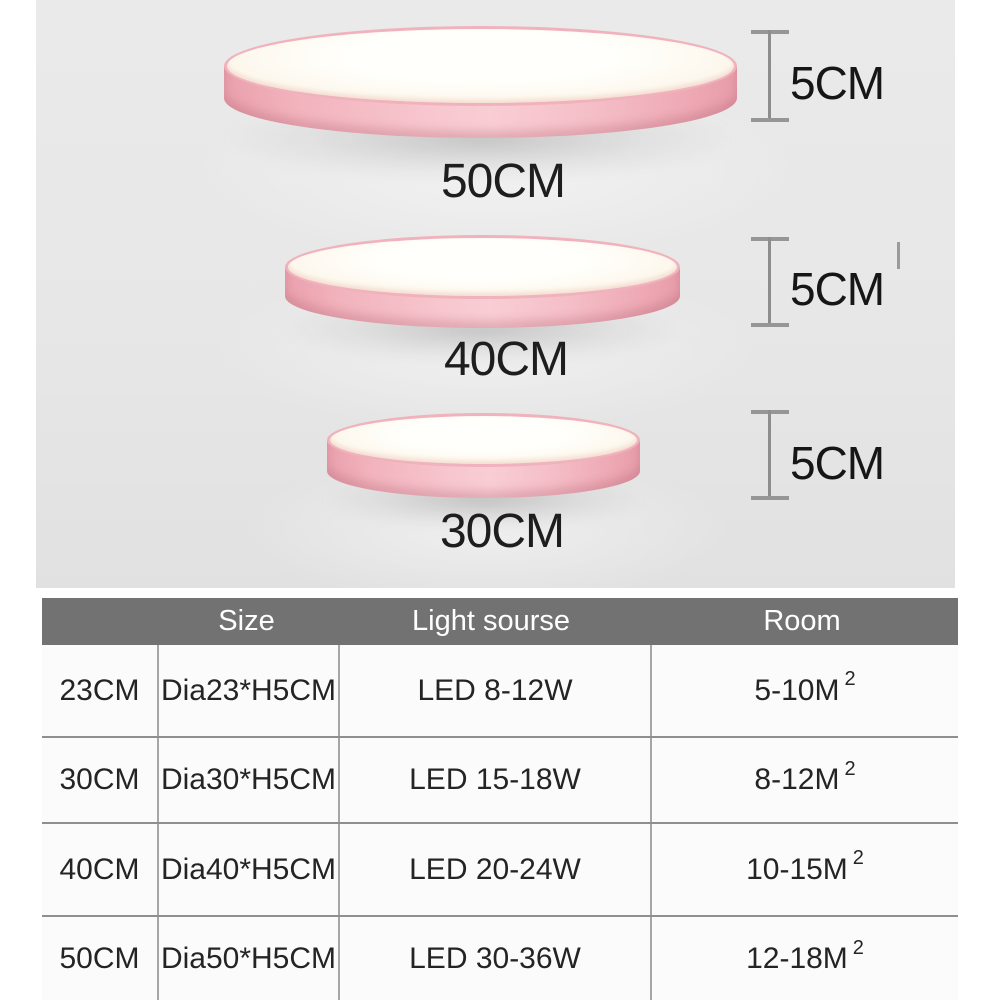 The height and width of the screenshot is (1000, 1000). Describe the element at coordinates (491, 621) in the screenshot. I see `header-light-source: Light sourse` at that location.